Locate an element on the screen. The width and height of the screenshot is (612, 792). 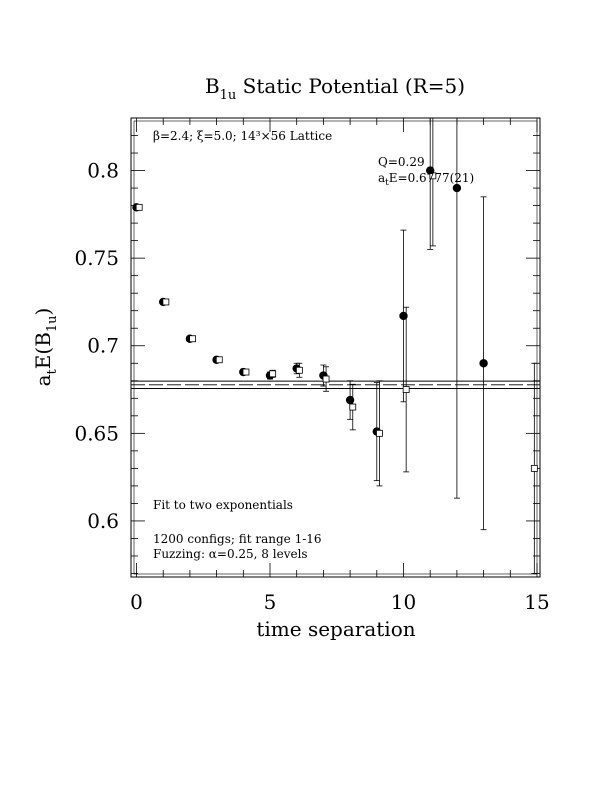
y-tick-label: 0.6 is located at coordinates (103, 521).